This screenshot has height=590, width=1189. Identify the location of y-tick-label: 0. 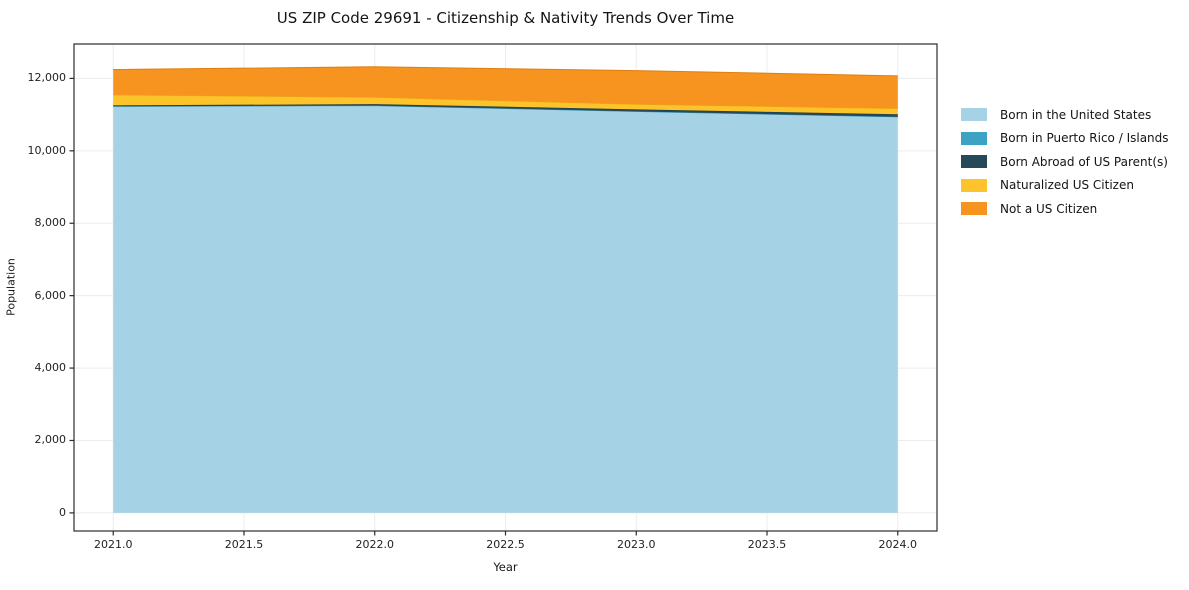
(62, 512).